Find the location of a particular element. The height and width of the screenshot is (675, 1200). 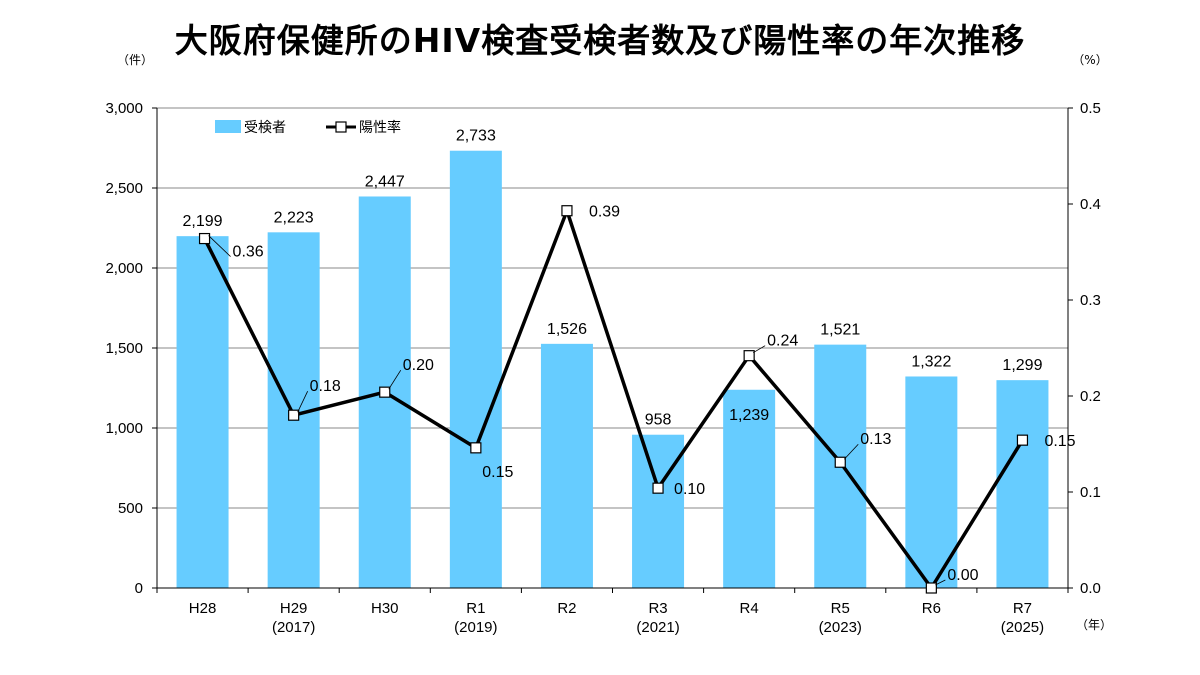

bar-value-label: 2,199 is located at coordinates (203, 221).